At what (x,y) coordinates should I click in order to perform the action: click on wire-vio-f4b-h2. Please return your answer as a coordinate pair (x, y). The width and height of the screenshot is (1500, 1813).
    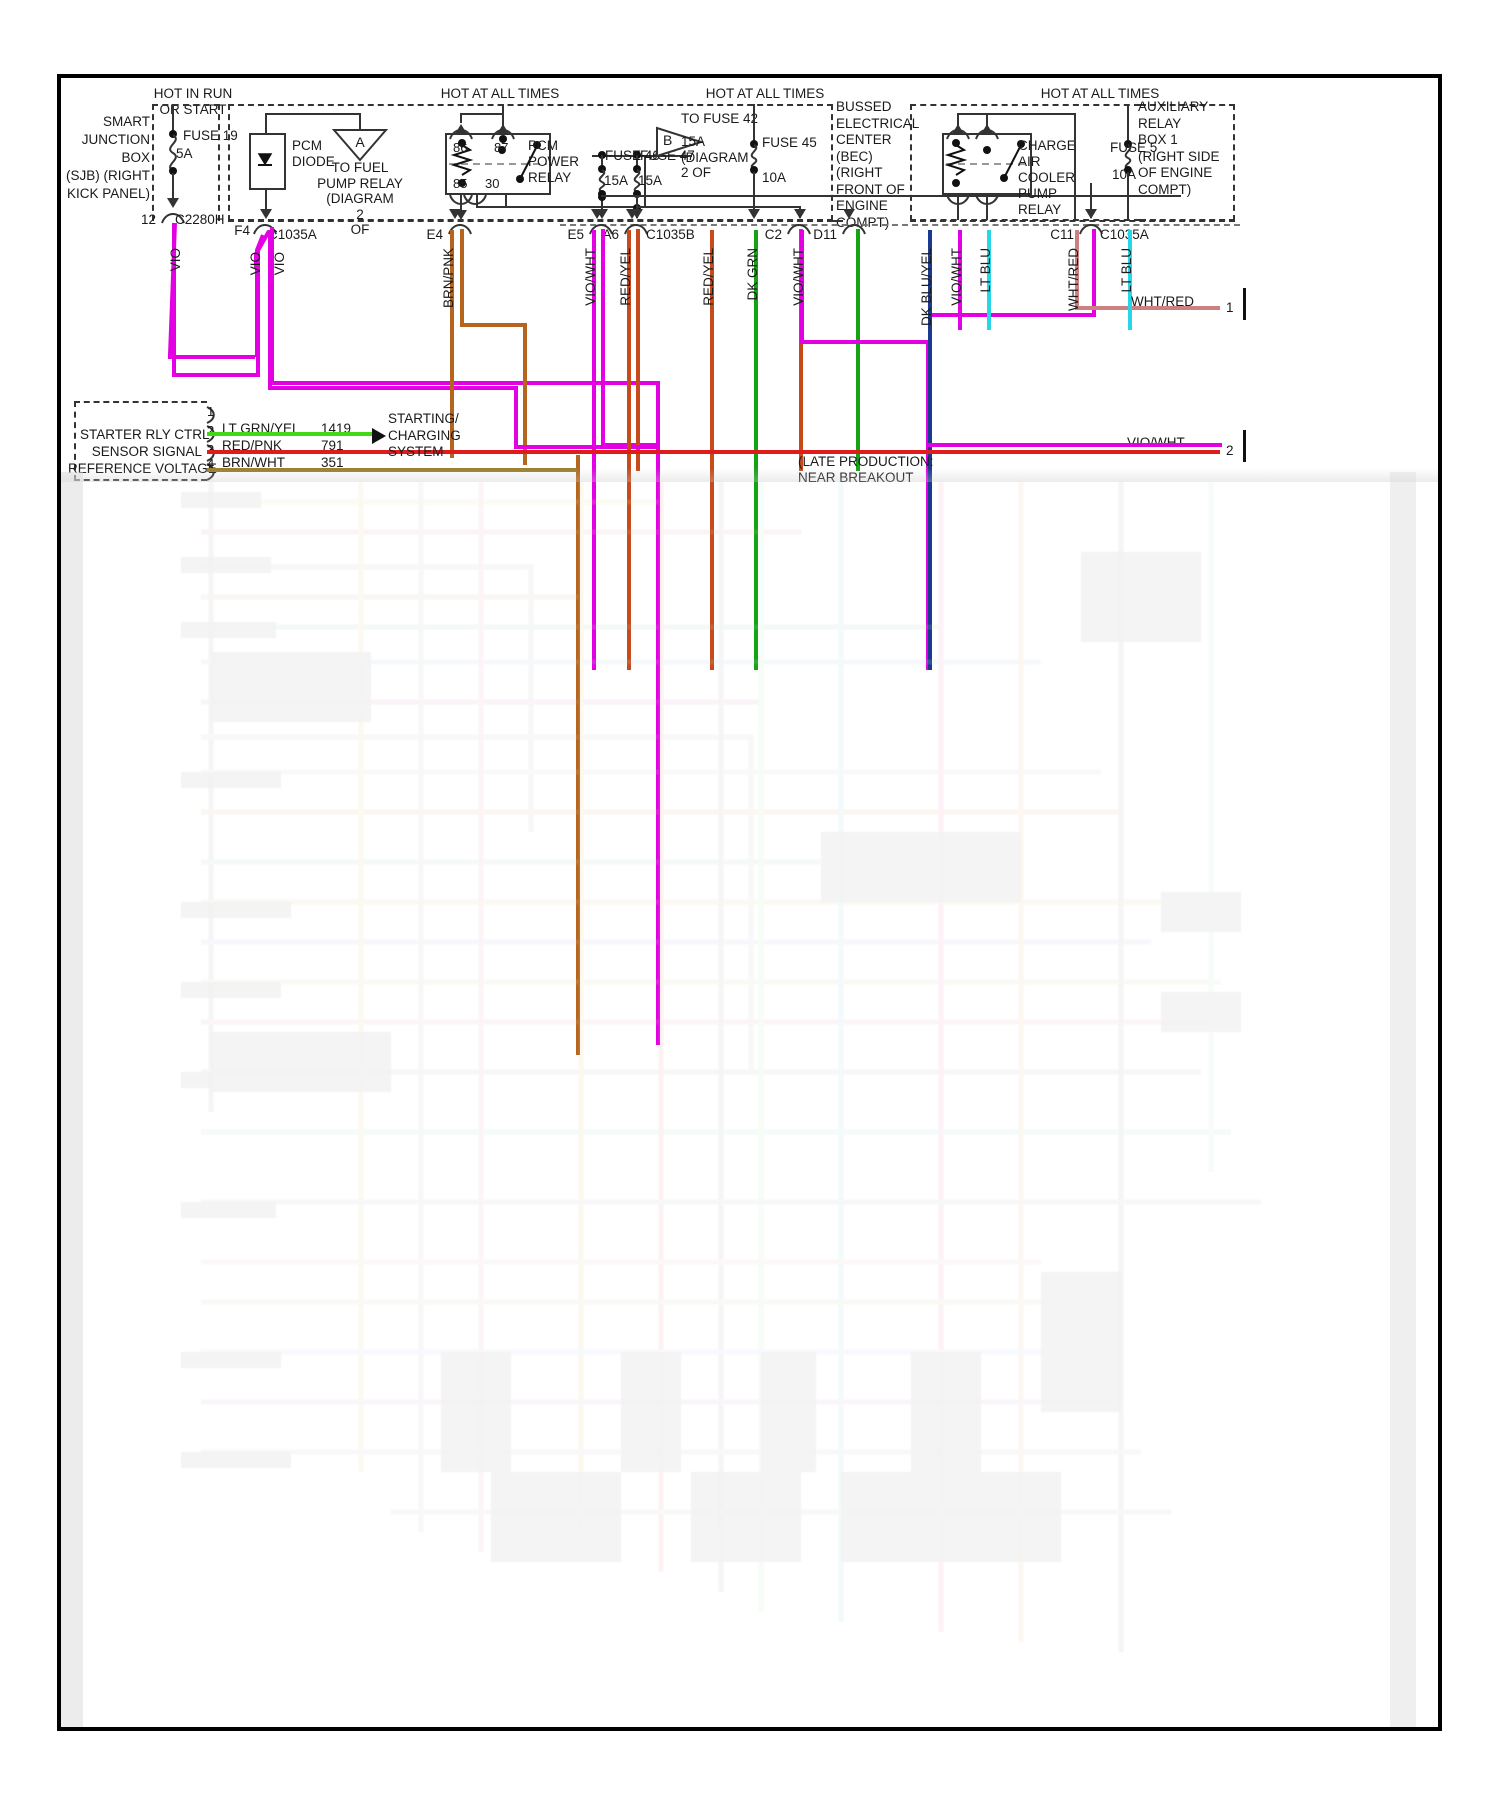
    Looking at the image, I should click on (587, 447).